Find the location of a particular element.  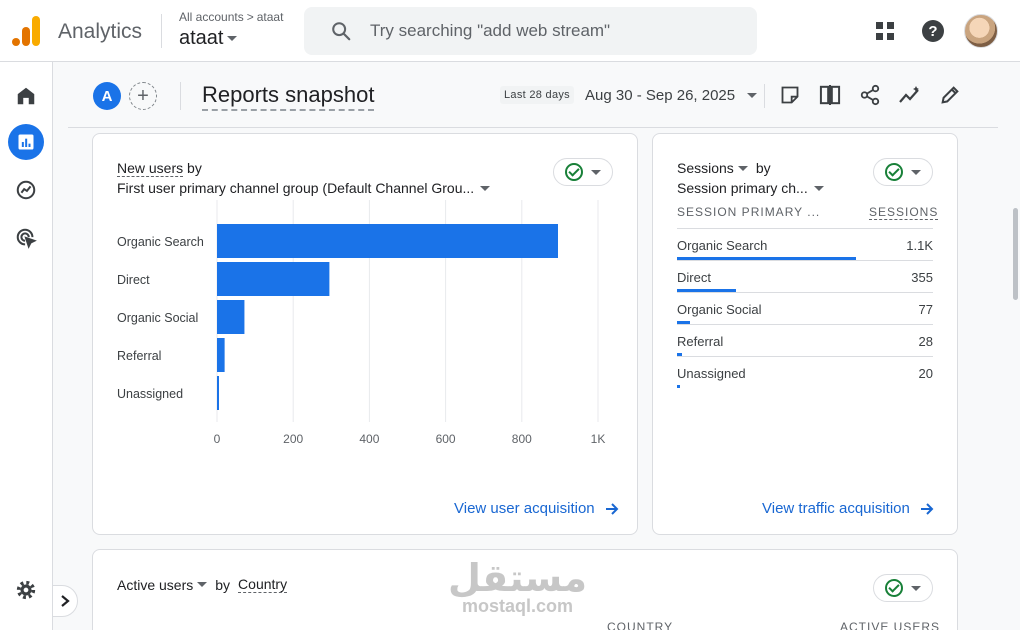

table-row: Direct 355 is located at coordinates (805, 276).